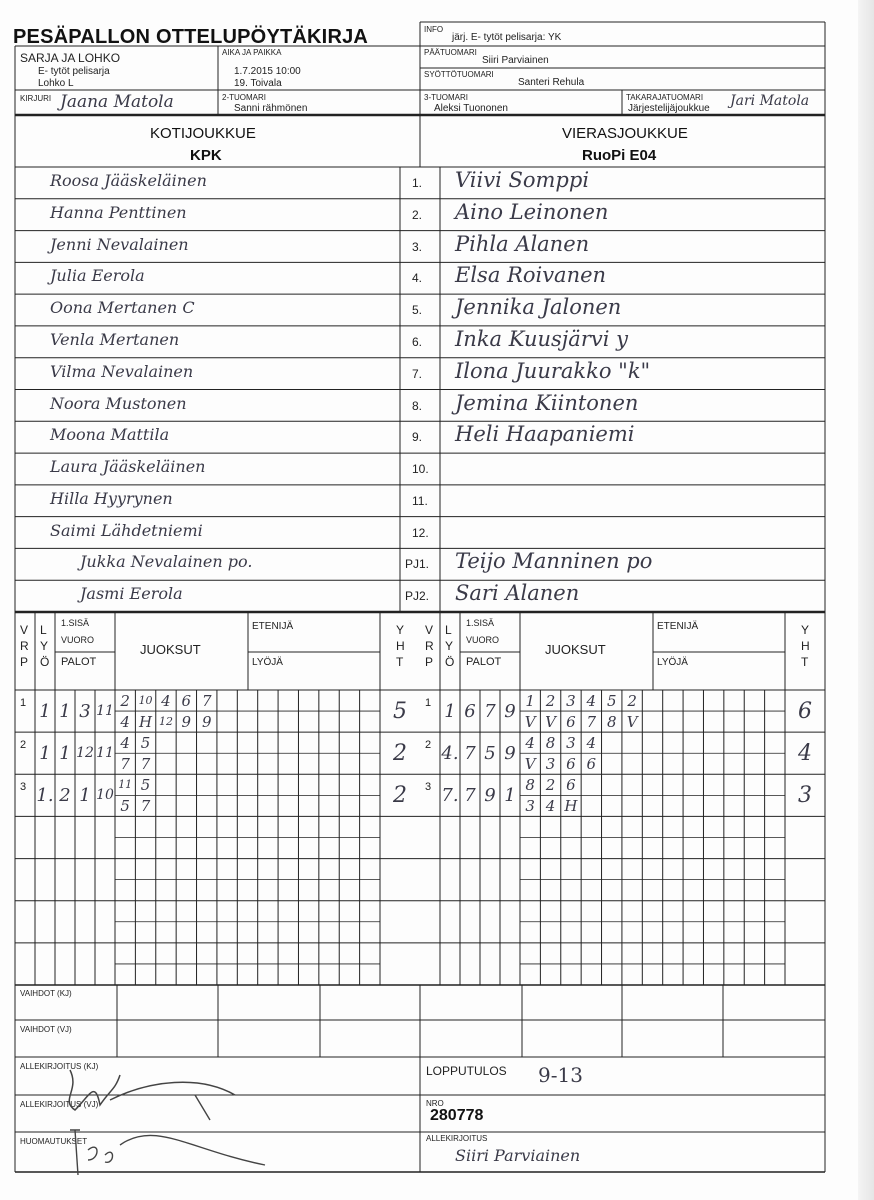 This screenshot has height=1200, width=874. I want to click on runner-cell: 1, so click(530, 700).